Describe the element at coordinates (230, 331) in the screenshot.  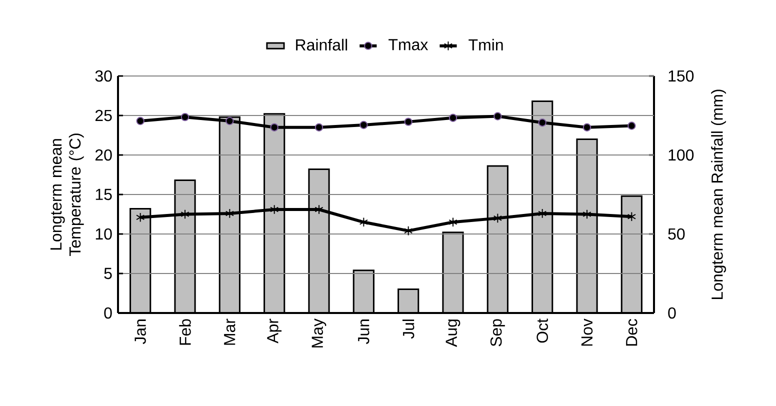
I see `x-tick-label: Mar` at that location.